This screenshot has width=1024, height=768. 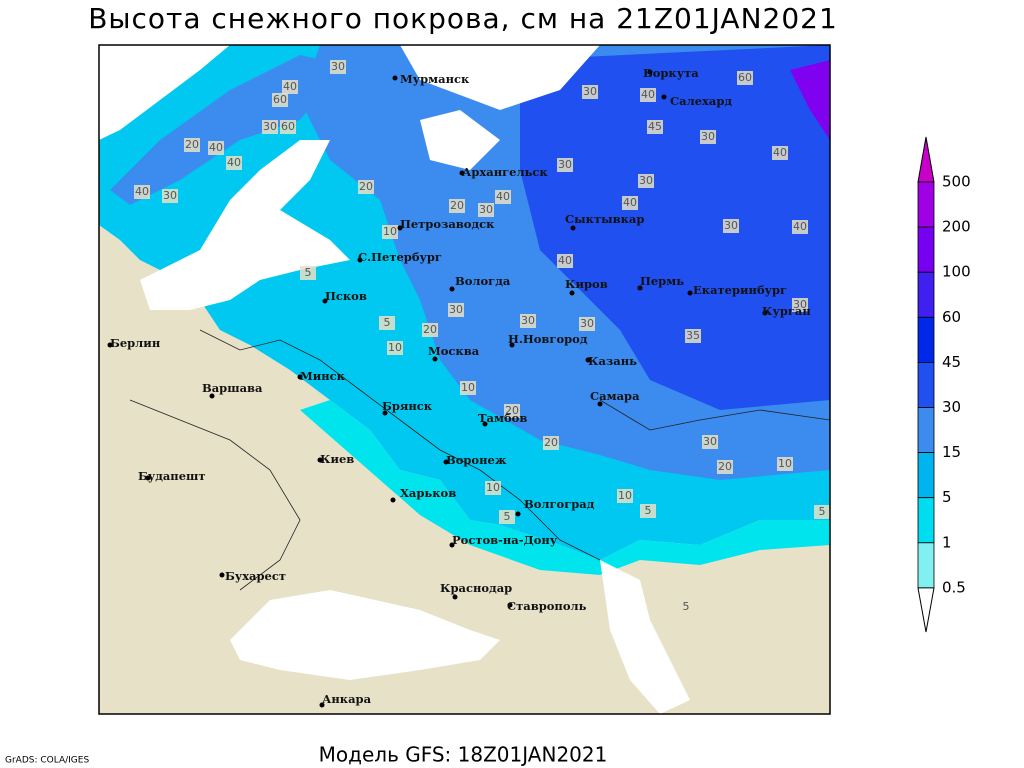 I want to click on city-label: Вологда, so click(x=483, y=281).